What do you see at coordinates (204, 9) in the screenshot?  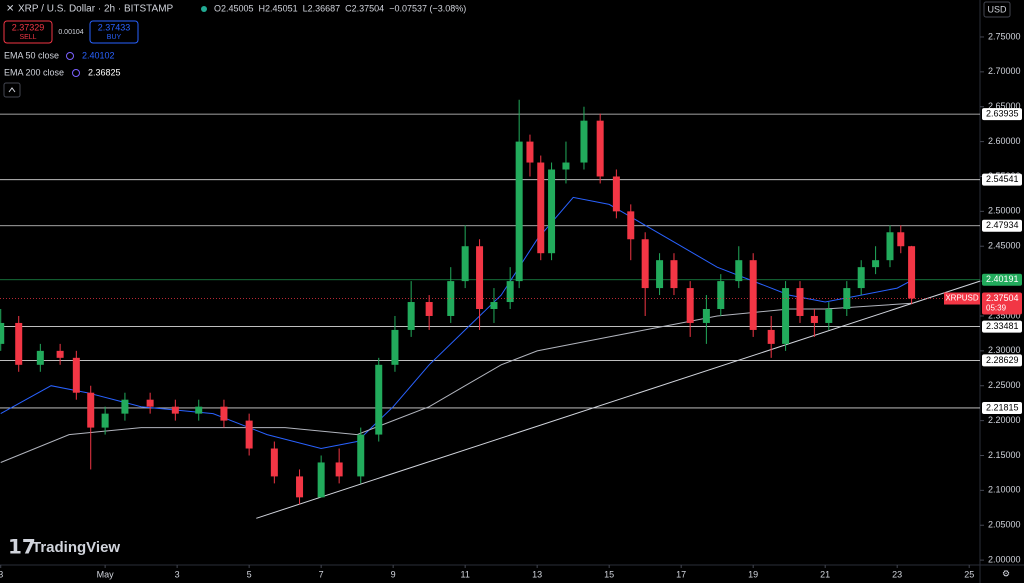 I see `status-dot` at bounding box center [204, 9].